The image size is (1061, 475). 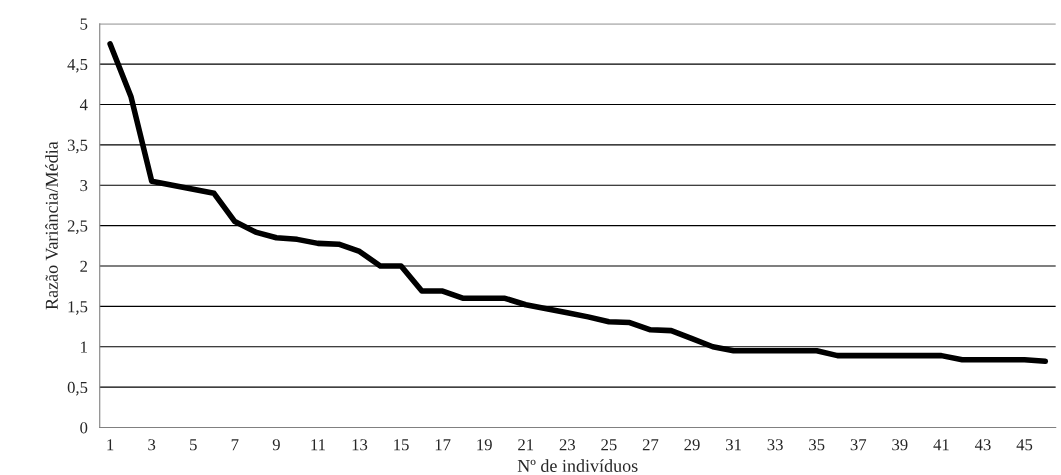 What do you see at coordinates (51, 225) in the screenshot?
I see `y-axis-title: Razão Variância/Média` at bounding box center [51, 225].